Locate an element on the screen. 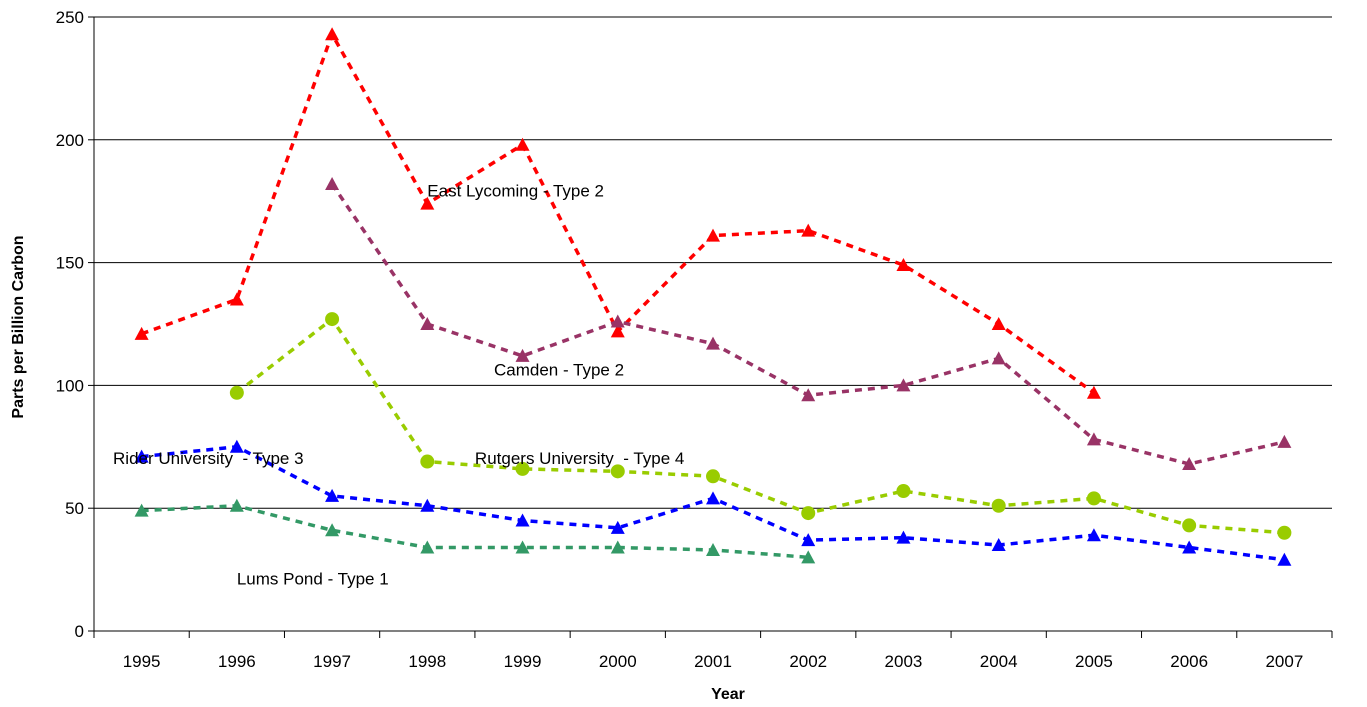 Image resolution: width=1367 pixels, height=707 pixels. x-tick-label: 2002 is located at coordinates (808, 661).